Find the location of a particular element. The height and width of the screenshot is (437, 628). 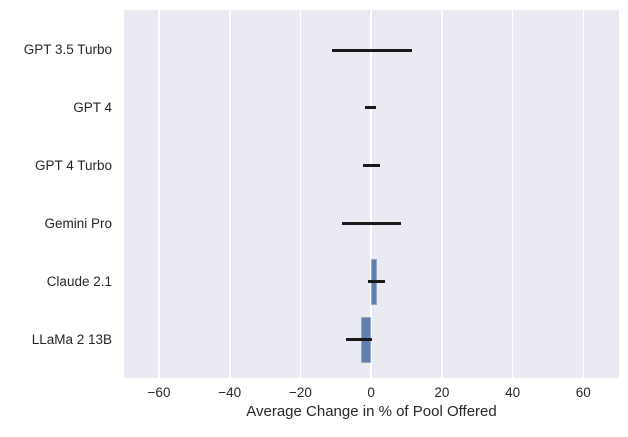

y-tick-label: LLaMa 2 13B is located at coordinates (71, 339).